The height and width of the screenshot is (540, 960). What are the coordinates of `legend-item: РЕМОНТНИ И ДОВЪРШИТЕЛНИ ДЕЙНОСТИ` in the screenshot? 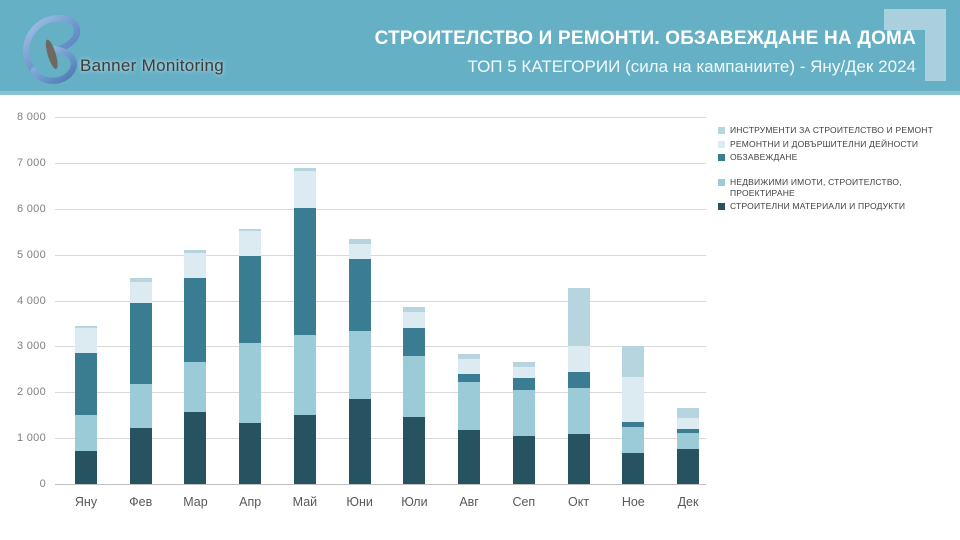 It's located at (834, 144).